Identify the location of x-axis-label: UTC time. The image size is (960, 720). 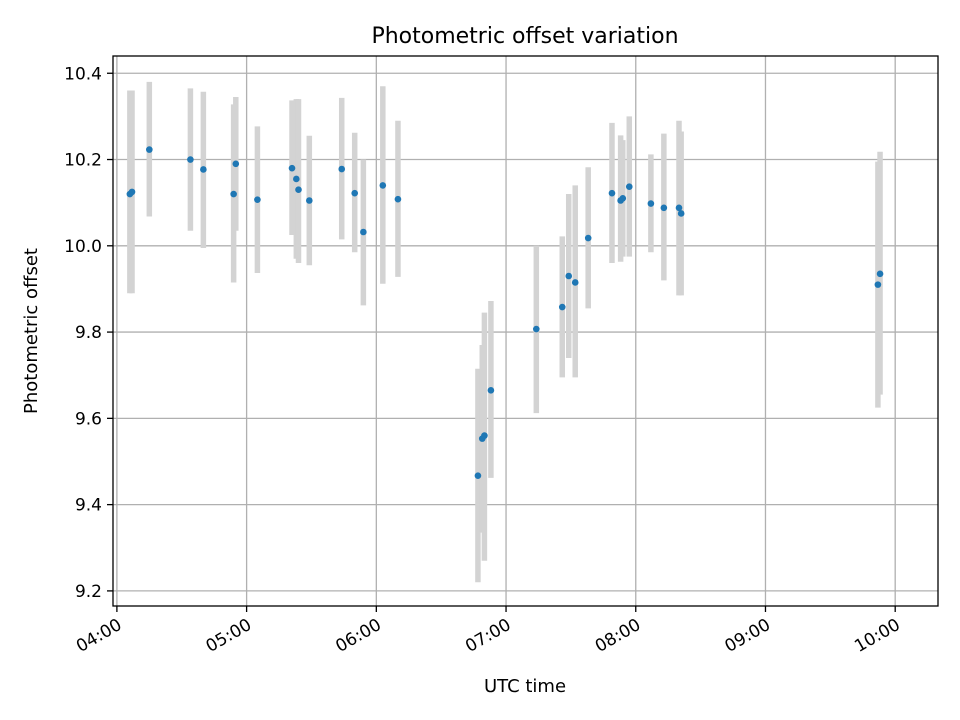
(525, 686).